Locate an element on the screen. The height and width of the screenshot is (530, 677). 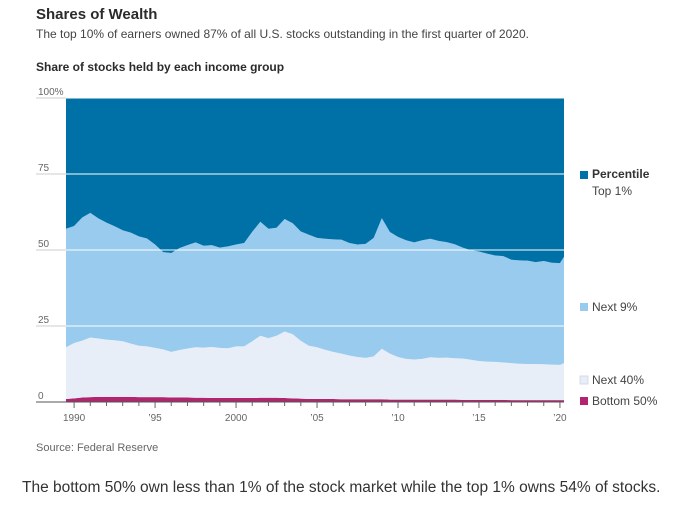
area-bottom50 is located at coordinates (315, 399).